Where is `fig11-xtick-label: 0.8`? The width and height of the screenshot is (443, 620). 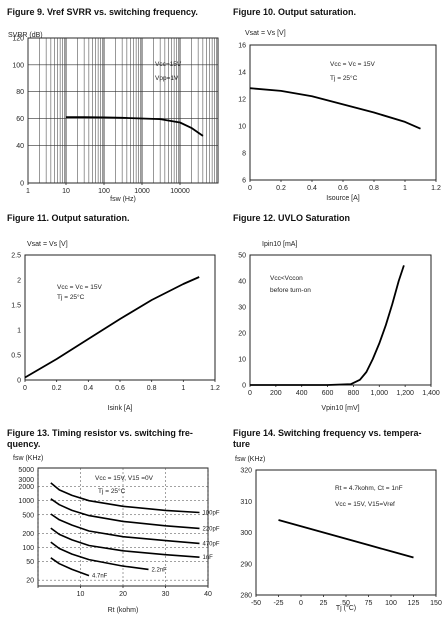
fig11-xtick-label: 0.8 is located at coordinates (152, 388).